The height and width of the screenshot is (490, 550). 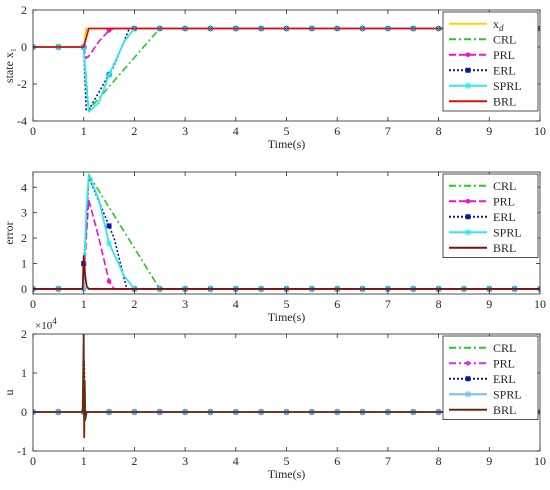 I want to click on exponent-power: 4, so click(x=54, y=321).